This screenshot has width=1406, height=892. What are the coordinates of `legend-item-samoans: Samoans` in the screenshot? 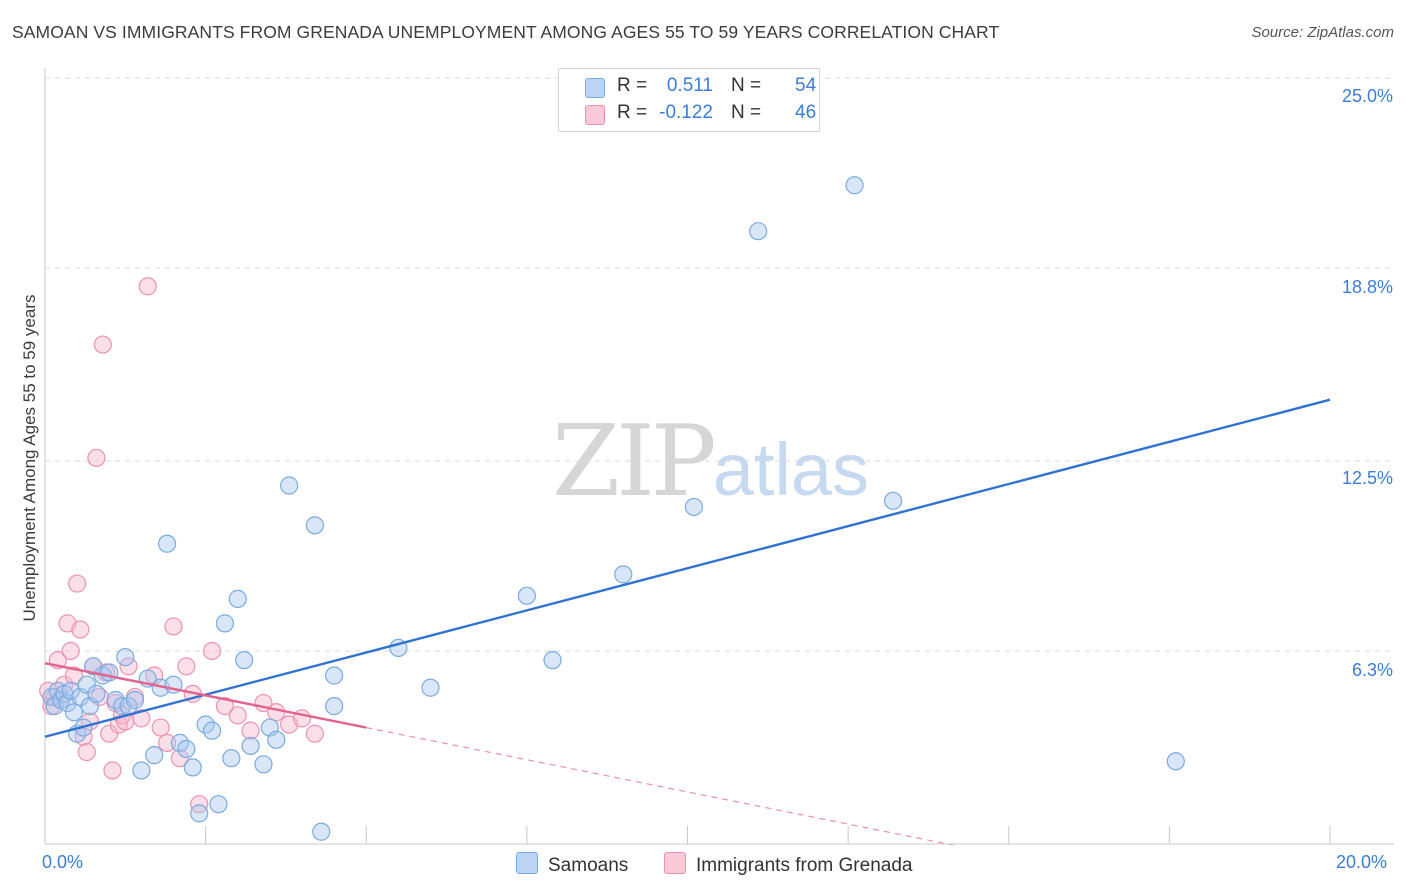 It's located at (572, 864).